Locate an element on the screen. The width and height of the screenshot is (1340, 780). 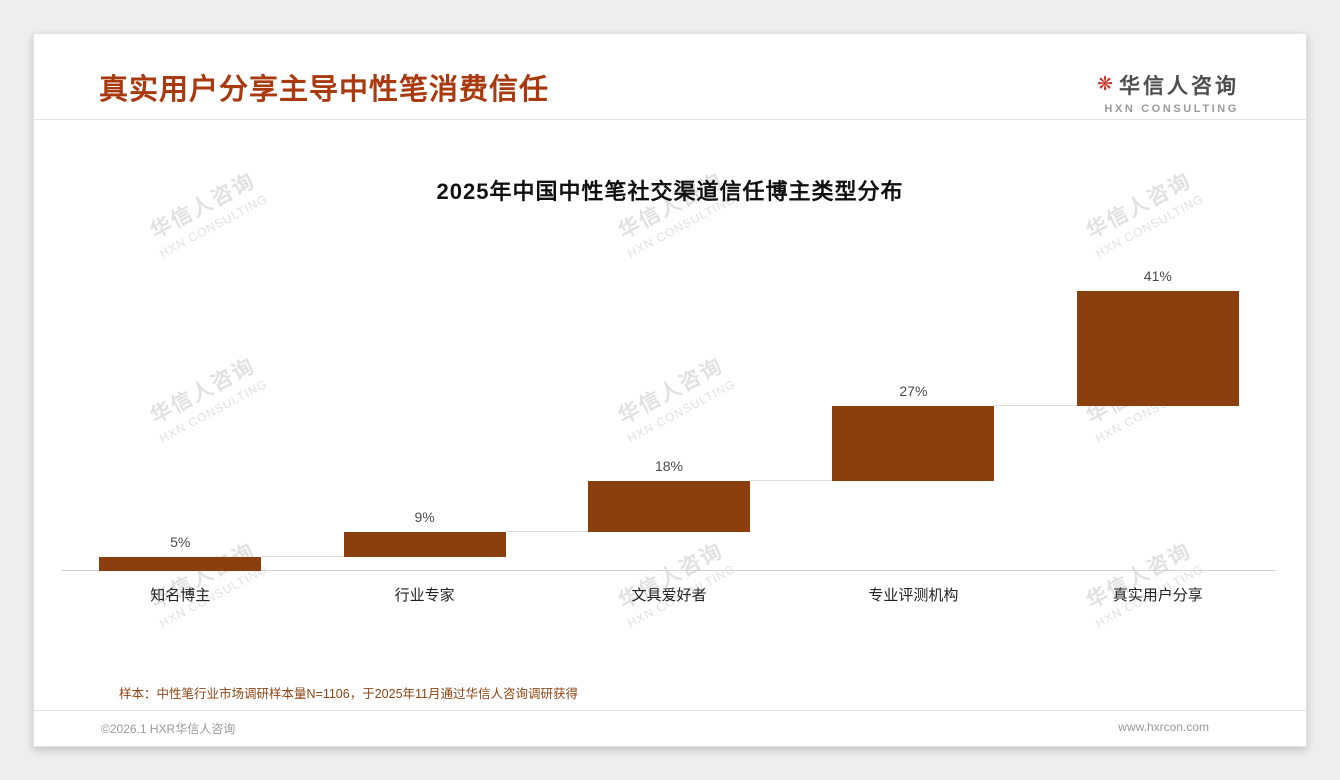
logo: ❋ 华信人咨询 HXN CONSULTING is located at coordinates (1168, 93).